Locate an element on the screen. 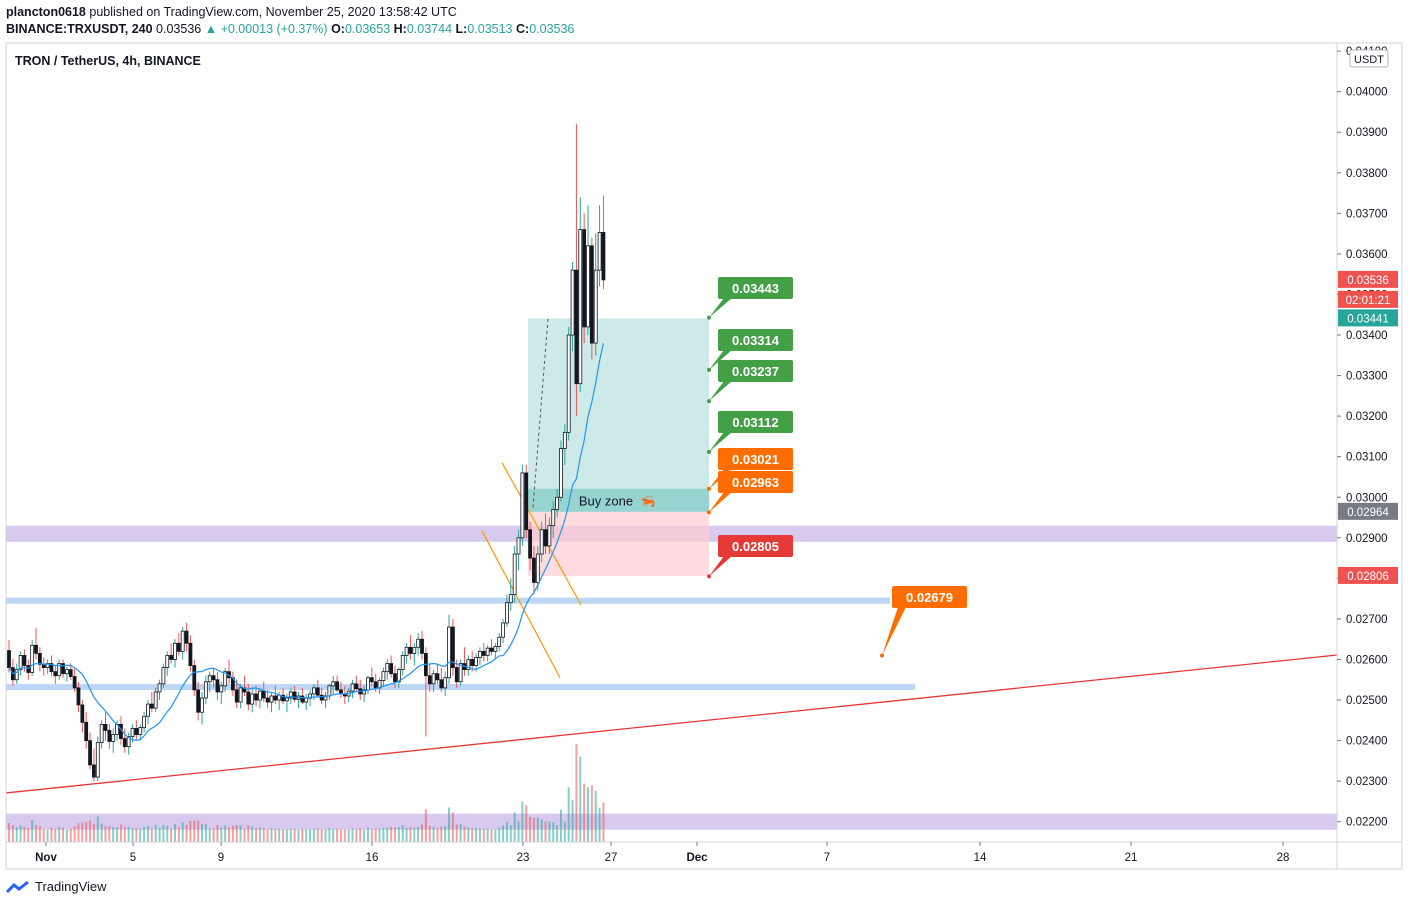 The image size is (1408, 907). y-tick-label: 0.03600 is located at coordinates (1367, 255).